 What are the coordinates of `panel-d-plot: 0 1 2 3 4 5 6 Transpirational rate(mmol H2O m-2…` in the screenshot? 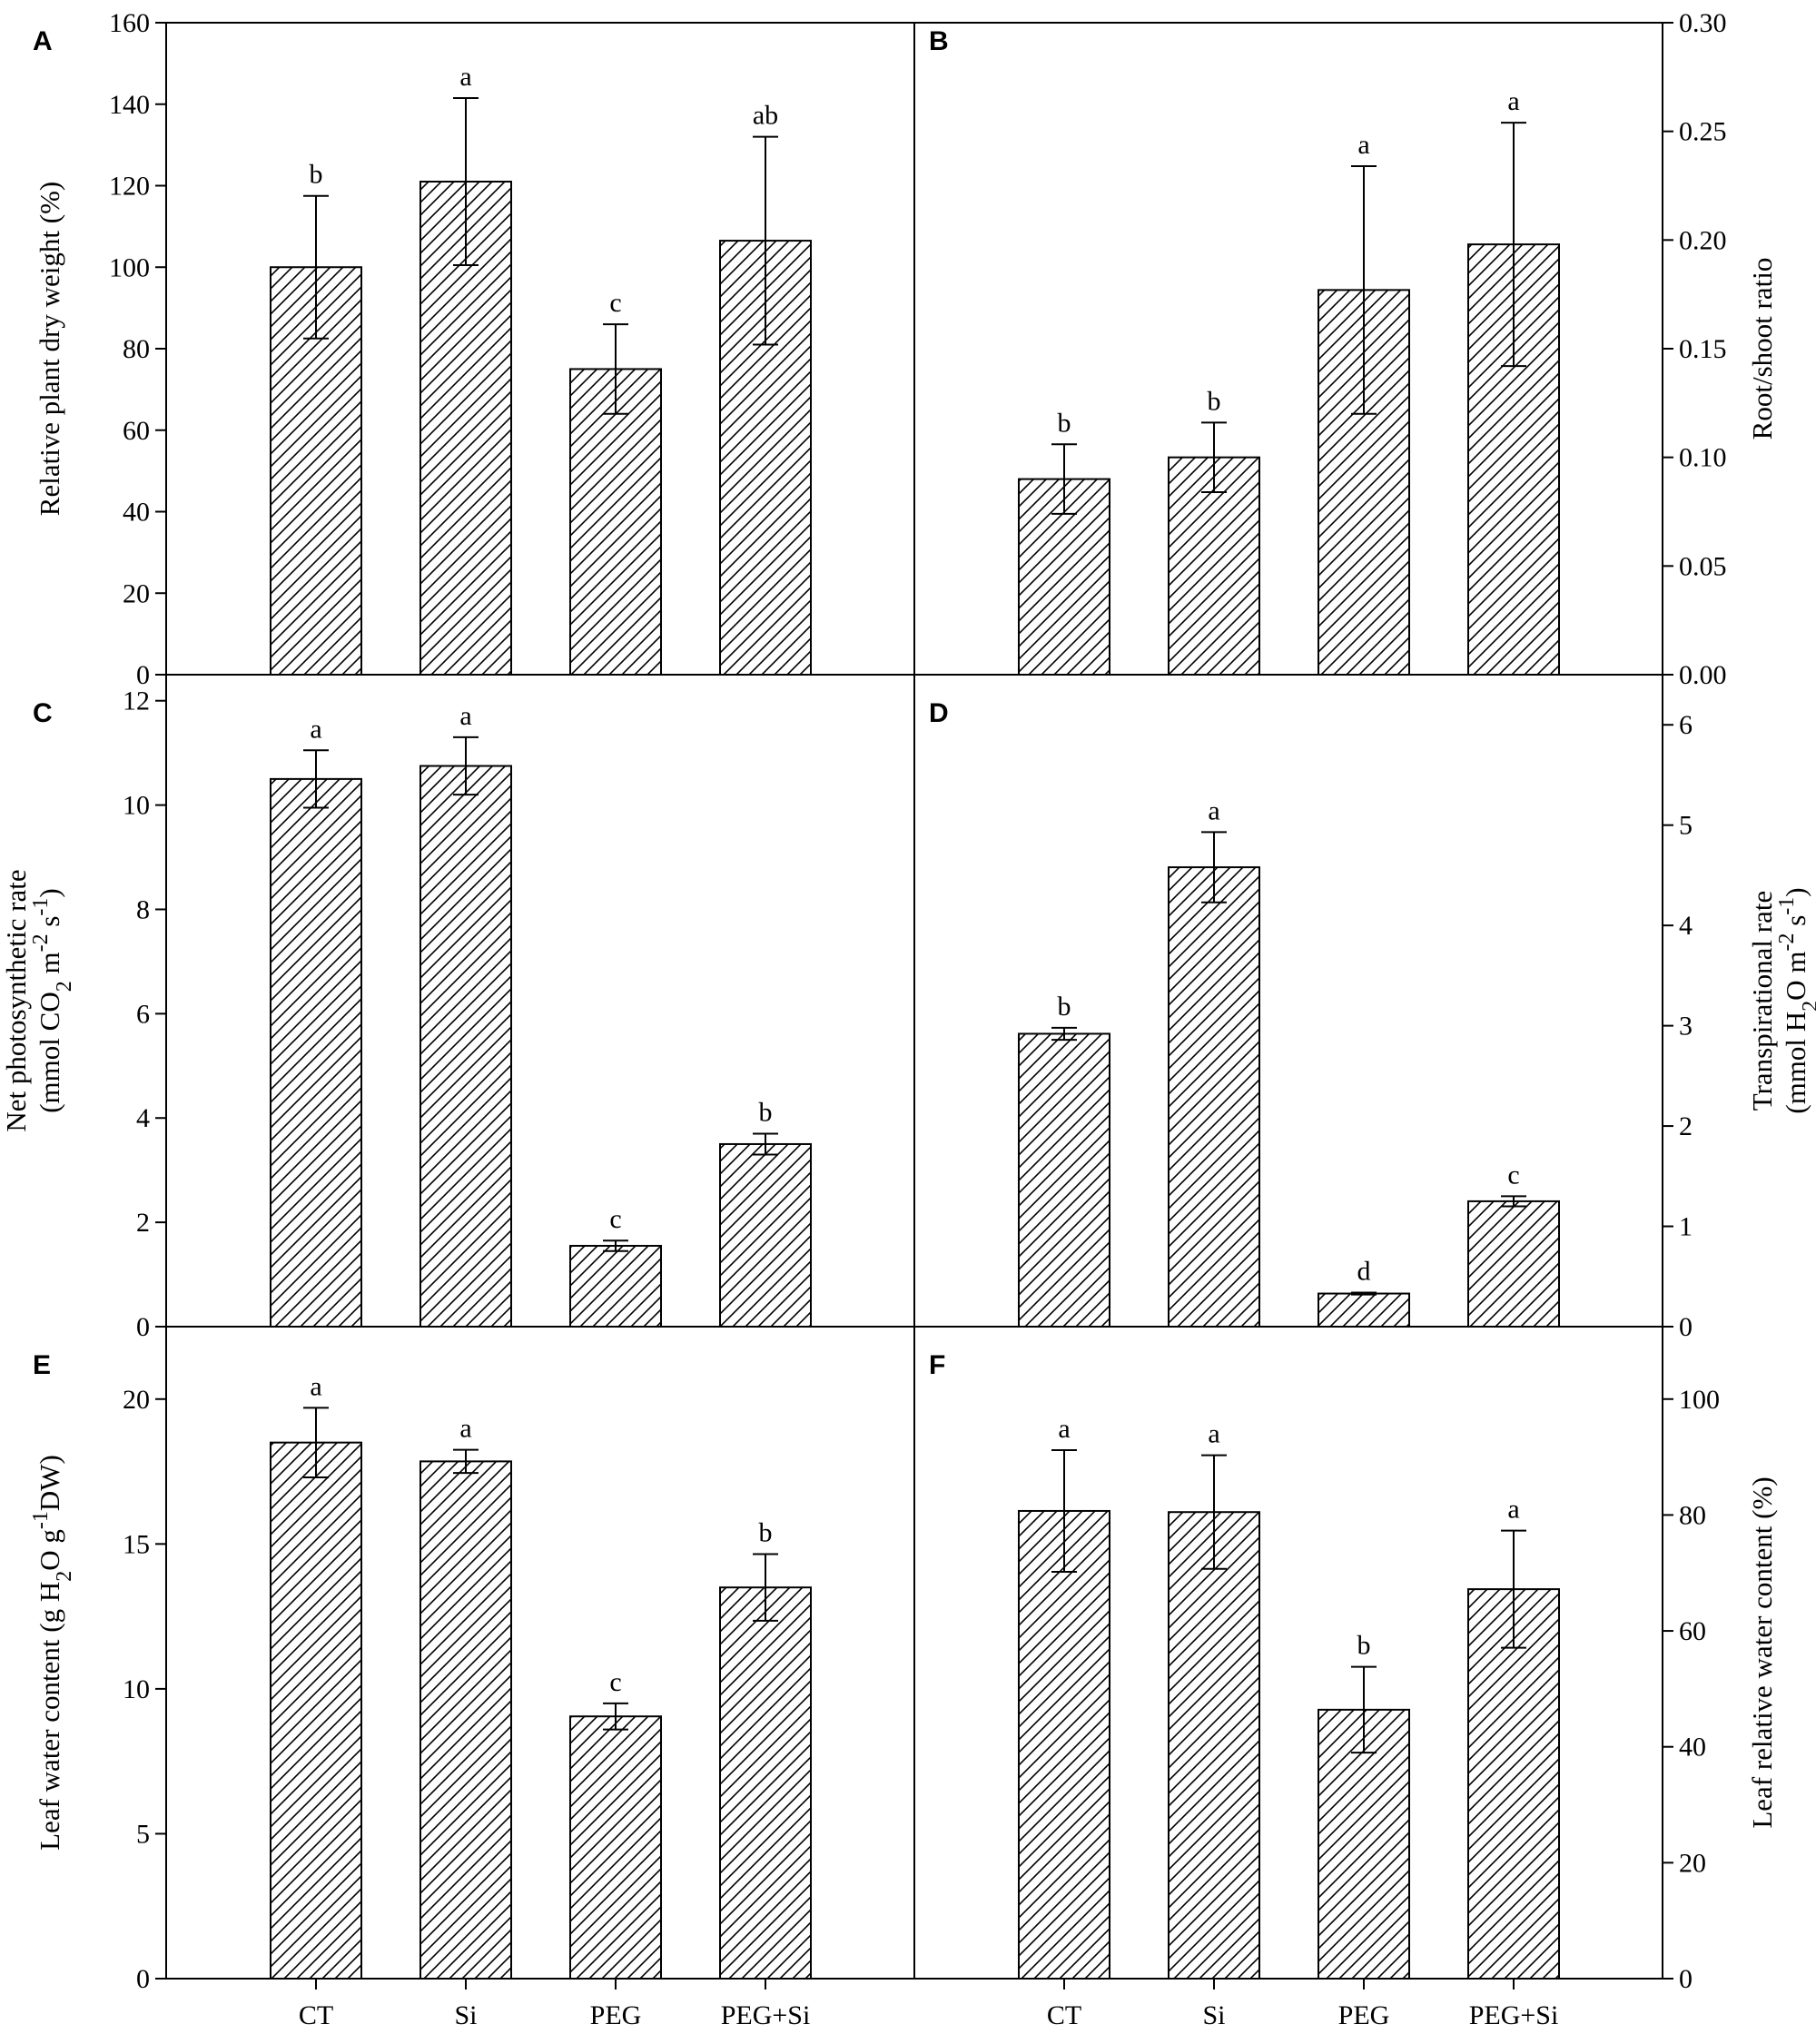 It's located at (1417, 1026).